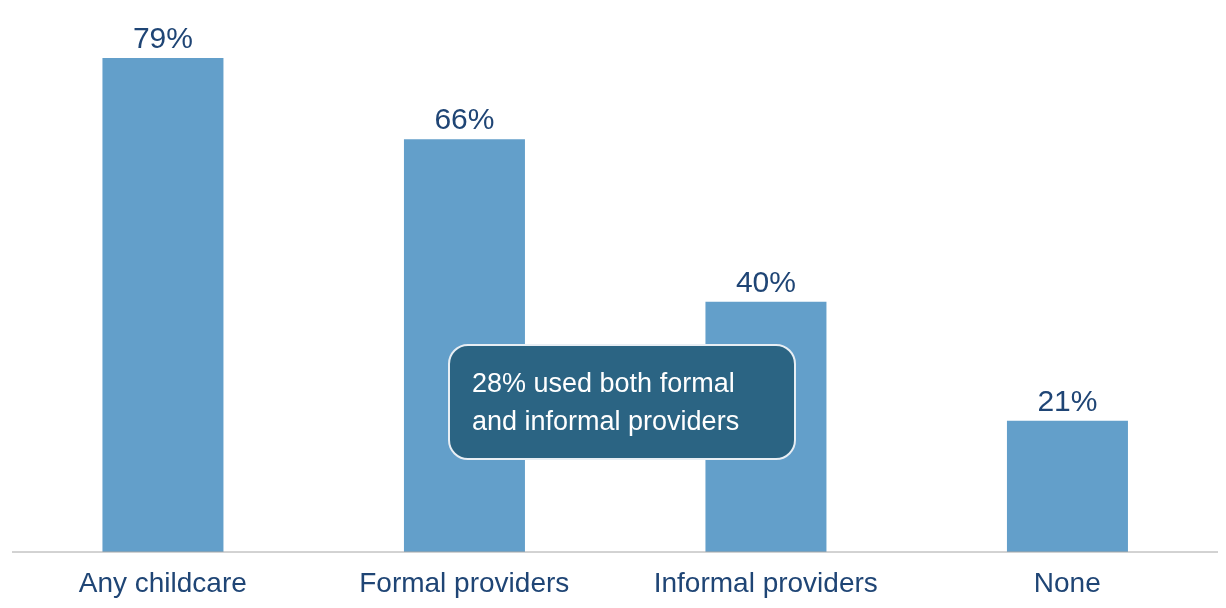 The height and width of the screenshot is (608, 1226). What do you see at coordinates (765, 281) in the screenshot?
I see `data-label: 40%` at bounding box center [765, 281].